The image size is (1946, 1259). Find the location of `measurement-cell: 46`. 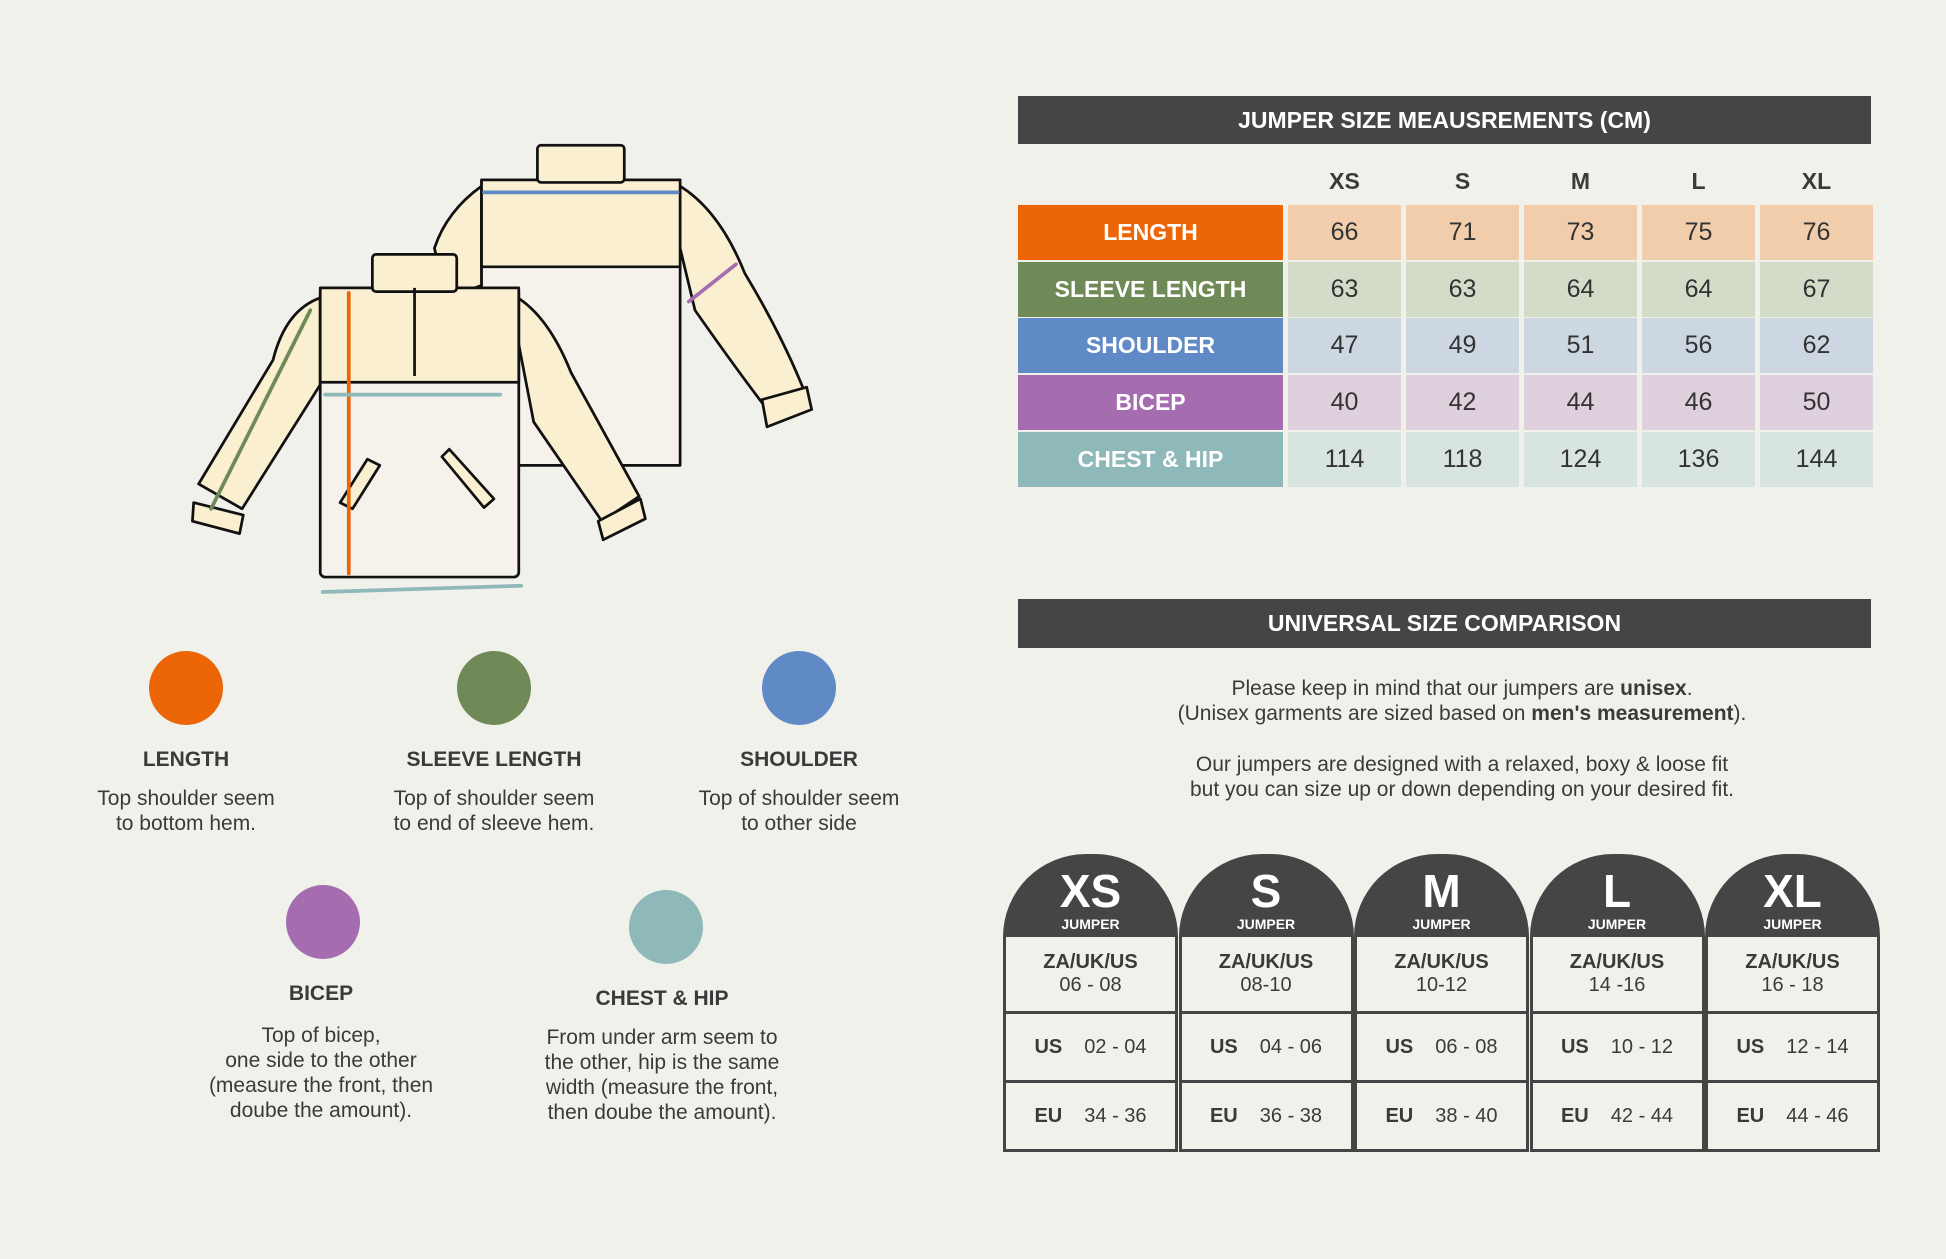

measurement-cell: 46 is located at coordinates (1698, 402).